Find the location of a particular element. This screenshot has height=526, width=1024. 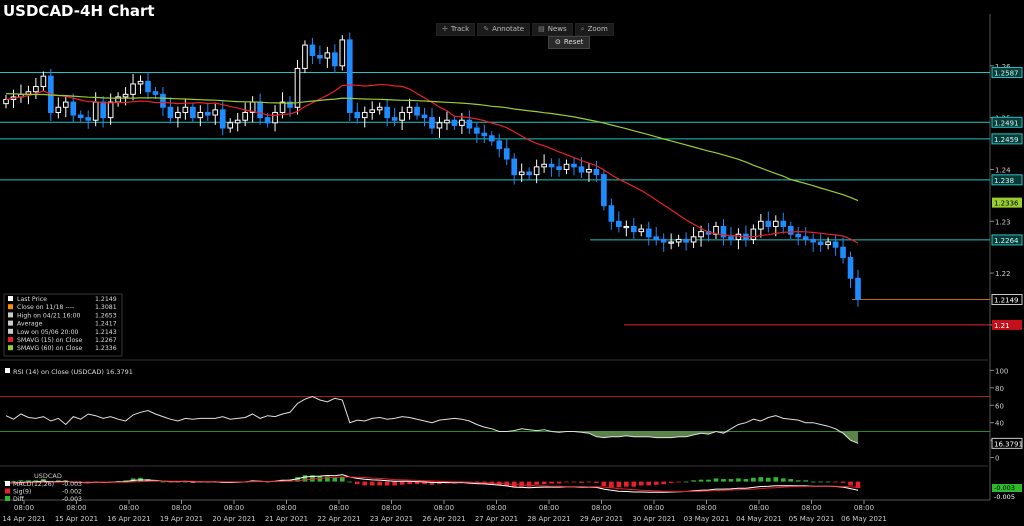

macd-legend-label: Diff is located at coordinates (18, 499).